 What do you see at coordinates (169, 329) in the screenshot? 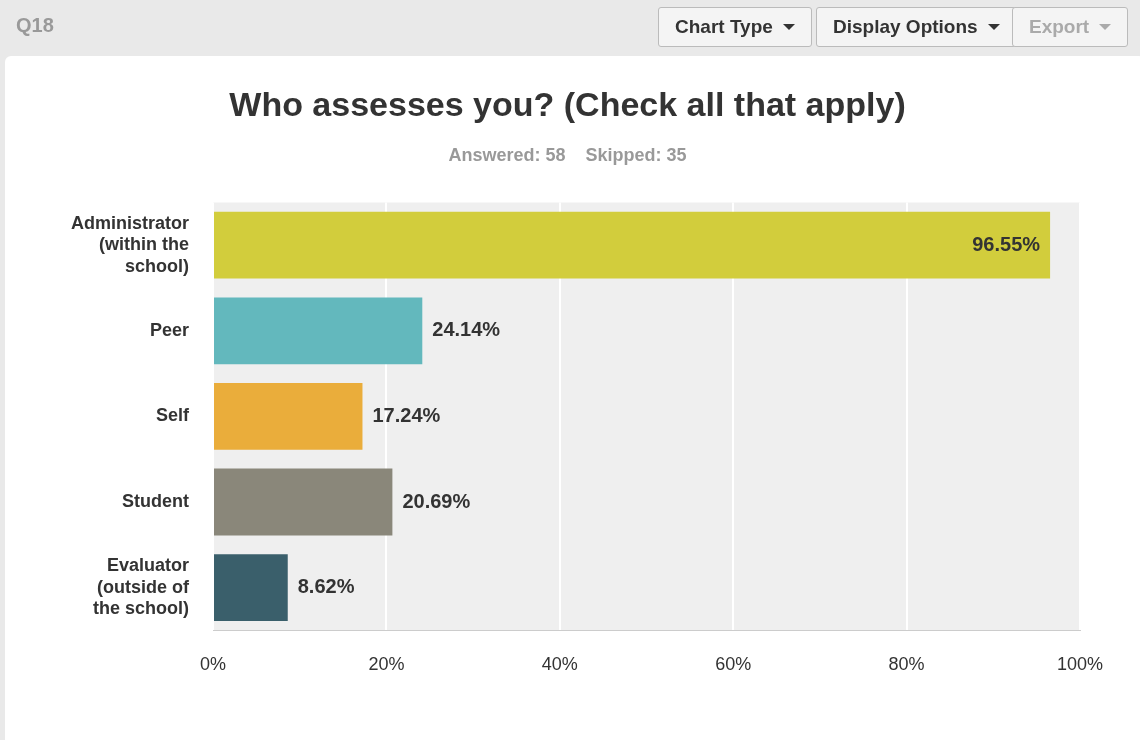
I see `y-tick-label: Peer` at bounding box center [169, 329].